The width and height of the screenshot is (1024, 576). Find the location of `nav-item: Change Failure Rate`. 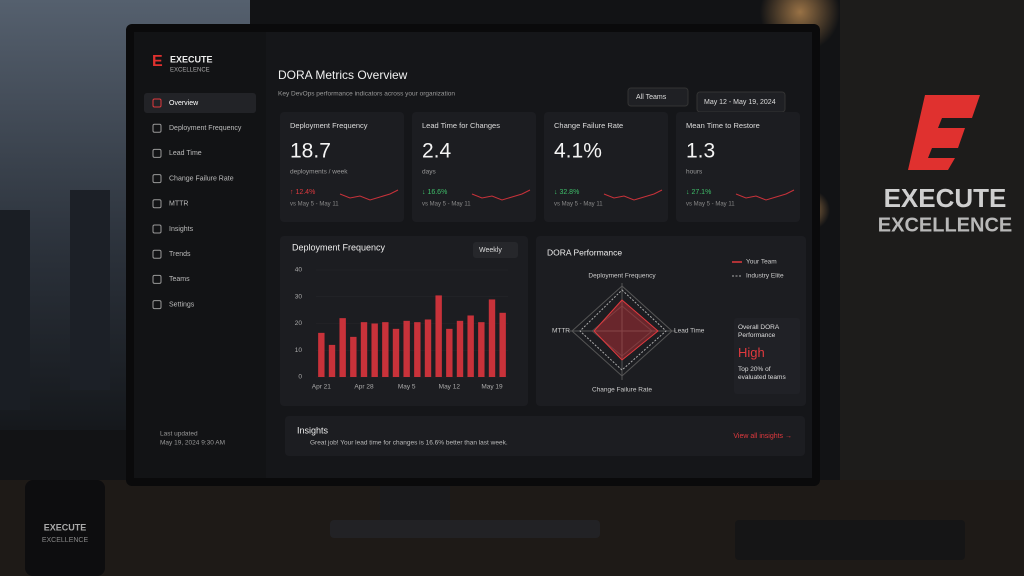

nav-item: Change Failure Rate is located at coordinates (201, 178).